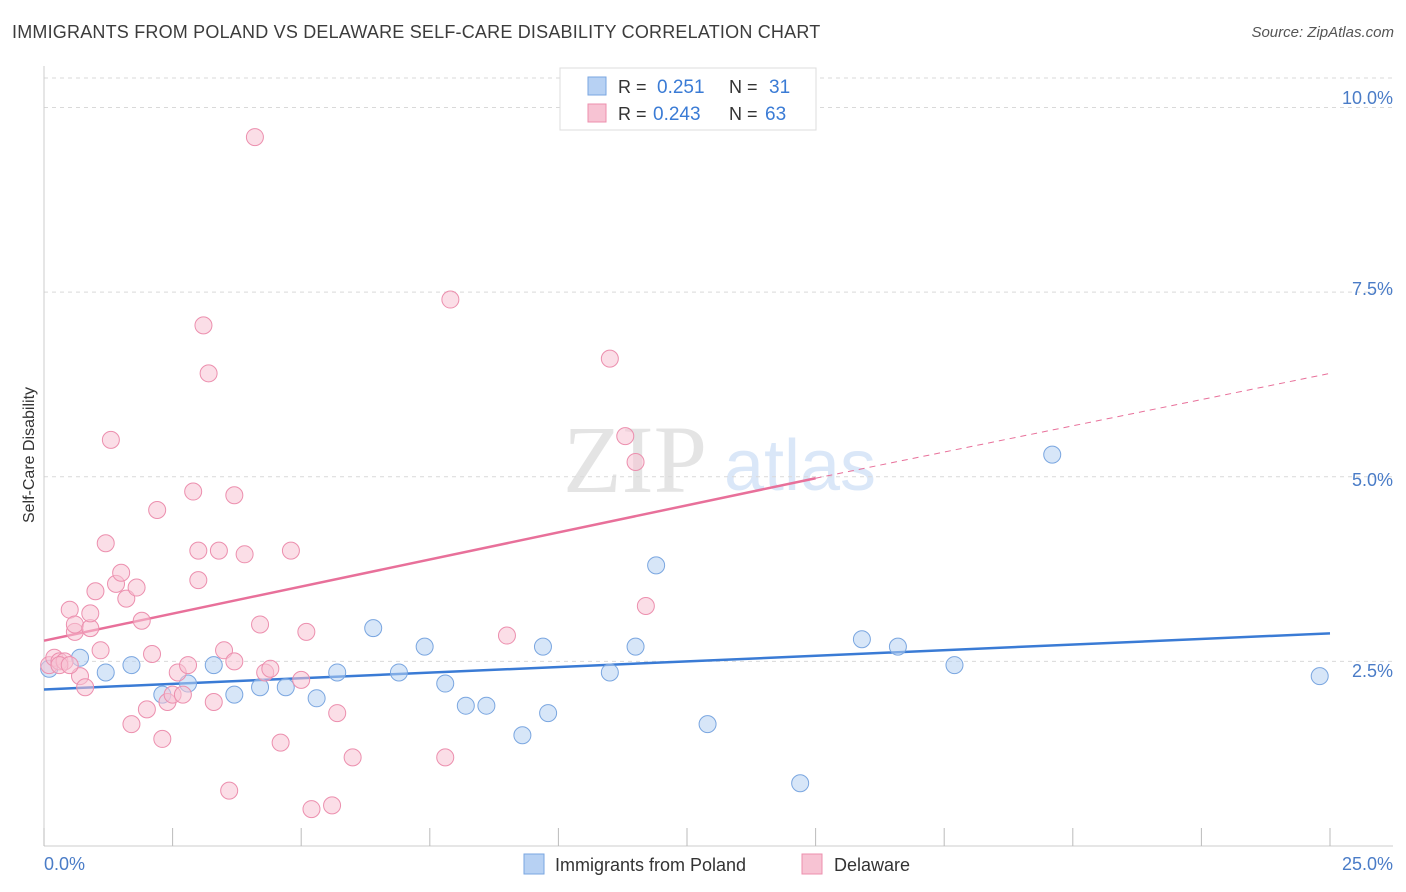 The image size is (1406, 892). What do you see at coordinates (681, 87) in the screenshot?
I see `legend-r-value-blue: 0.251` at bounding box center [681, 87].